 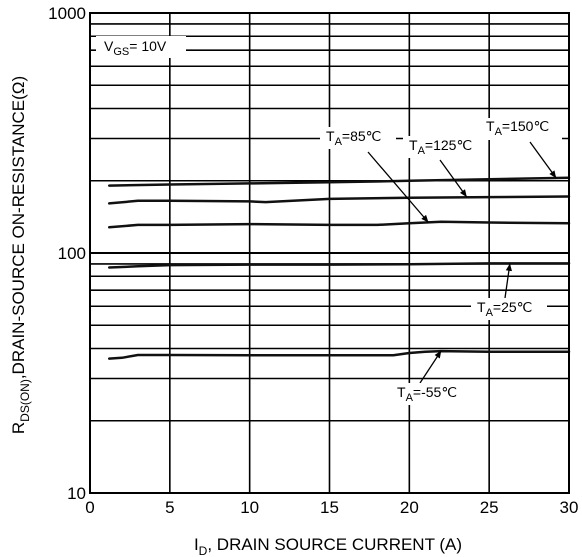 I want to click on x-tick-label: 10, so click(x=249, y=507).